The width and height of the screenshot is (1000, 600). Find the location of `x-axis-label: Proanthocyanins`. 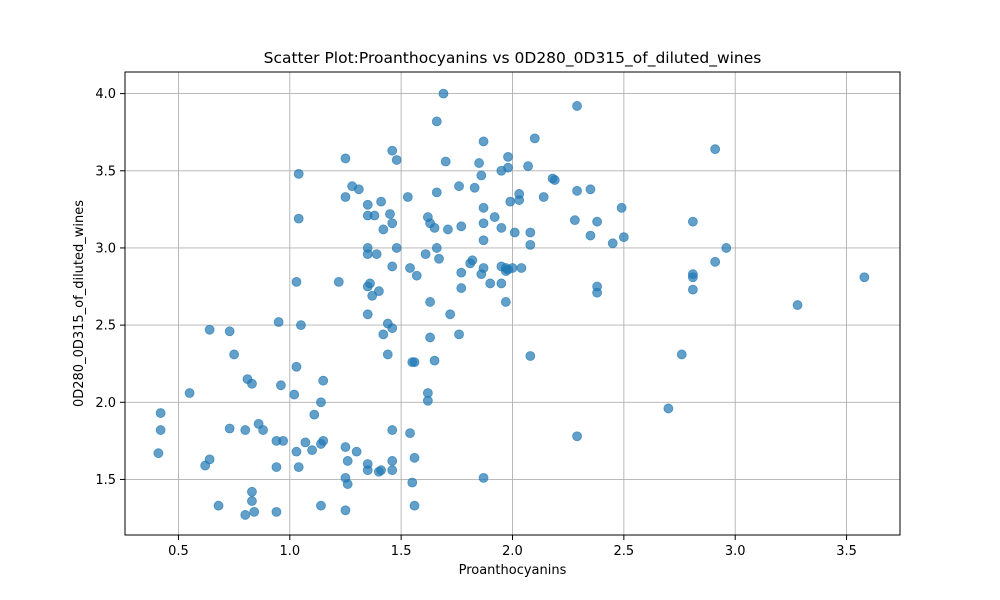

x-axis-label: Proanthocyanins is located at coordinates (513, 570).